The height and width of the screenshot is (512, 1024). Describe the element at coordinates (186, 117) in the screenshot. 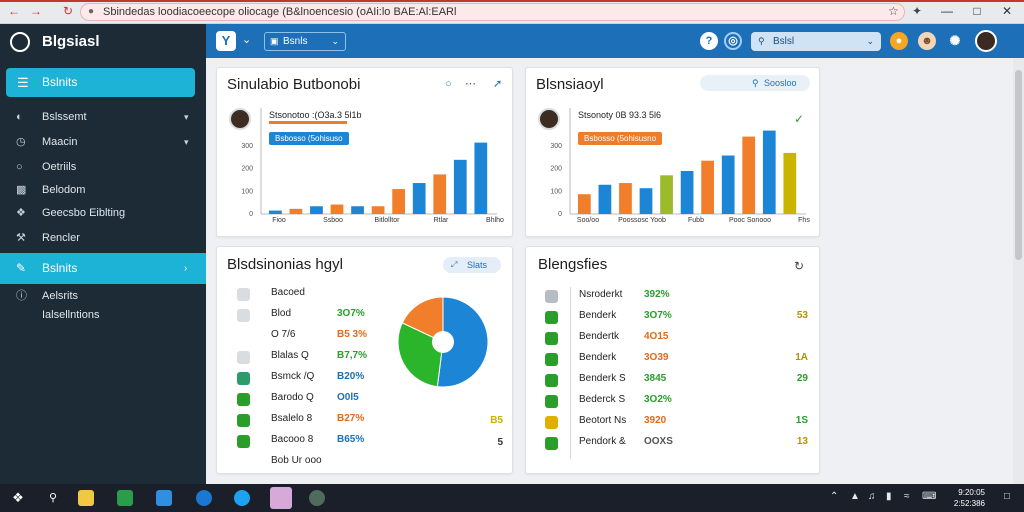

I see `chevron-down-icon: ▾` at that location.